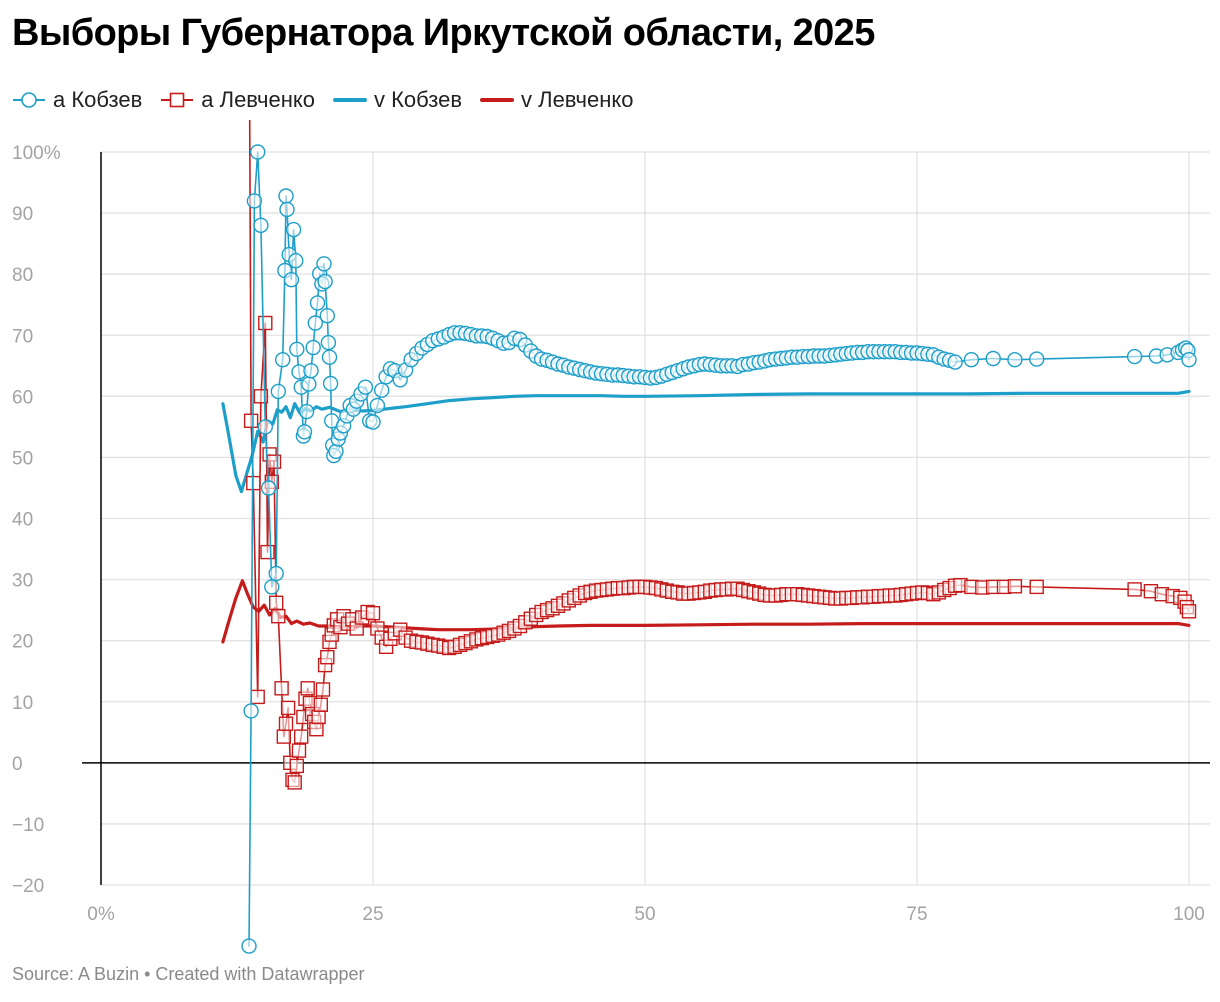  What do you see at coordinates (177, 100) in the screenshot?
I see `legend-square-marker-icon` at bounding box center [177, 100].